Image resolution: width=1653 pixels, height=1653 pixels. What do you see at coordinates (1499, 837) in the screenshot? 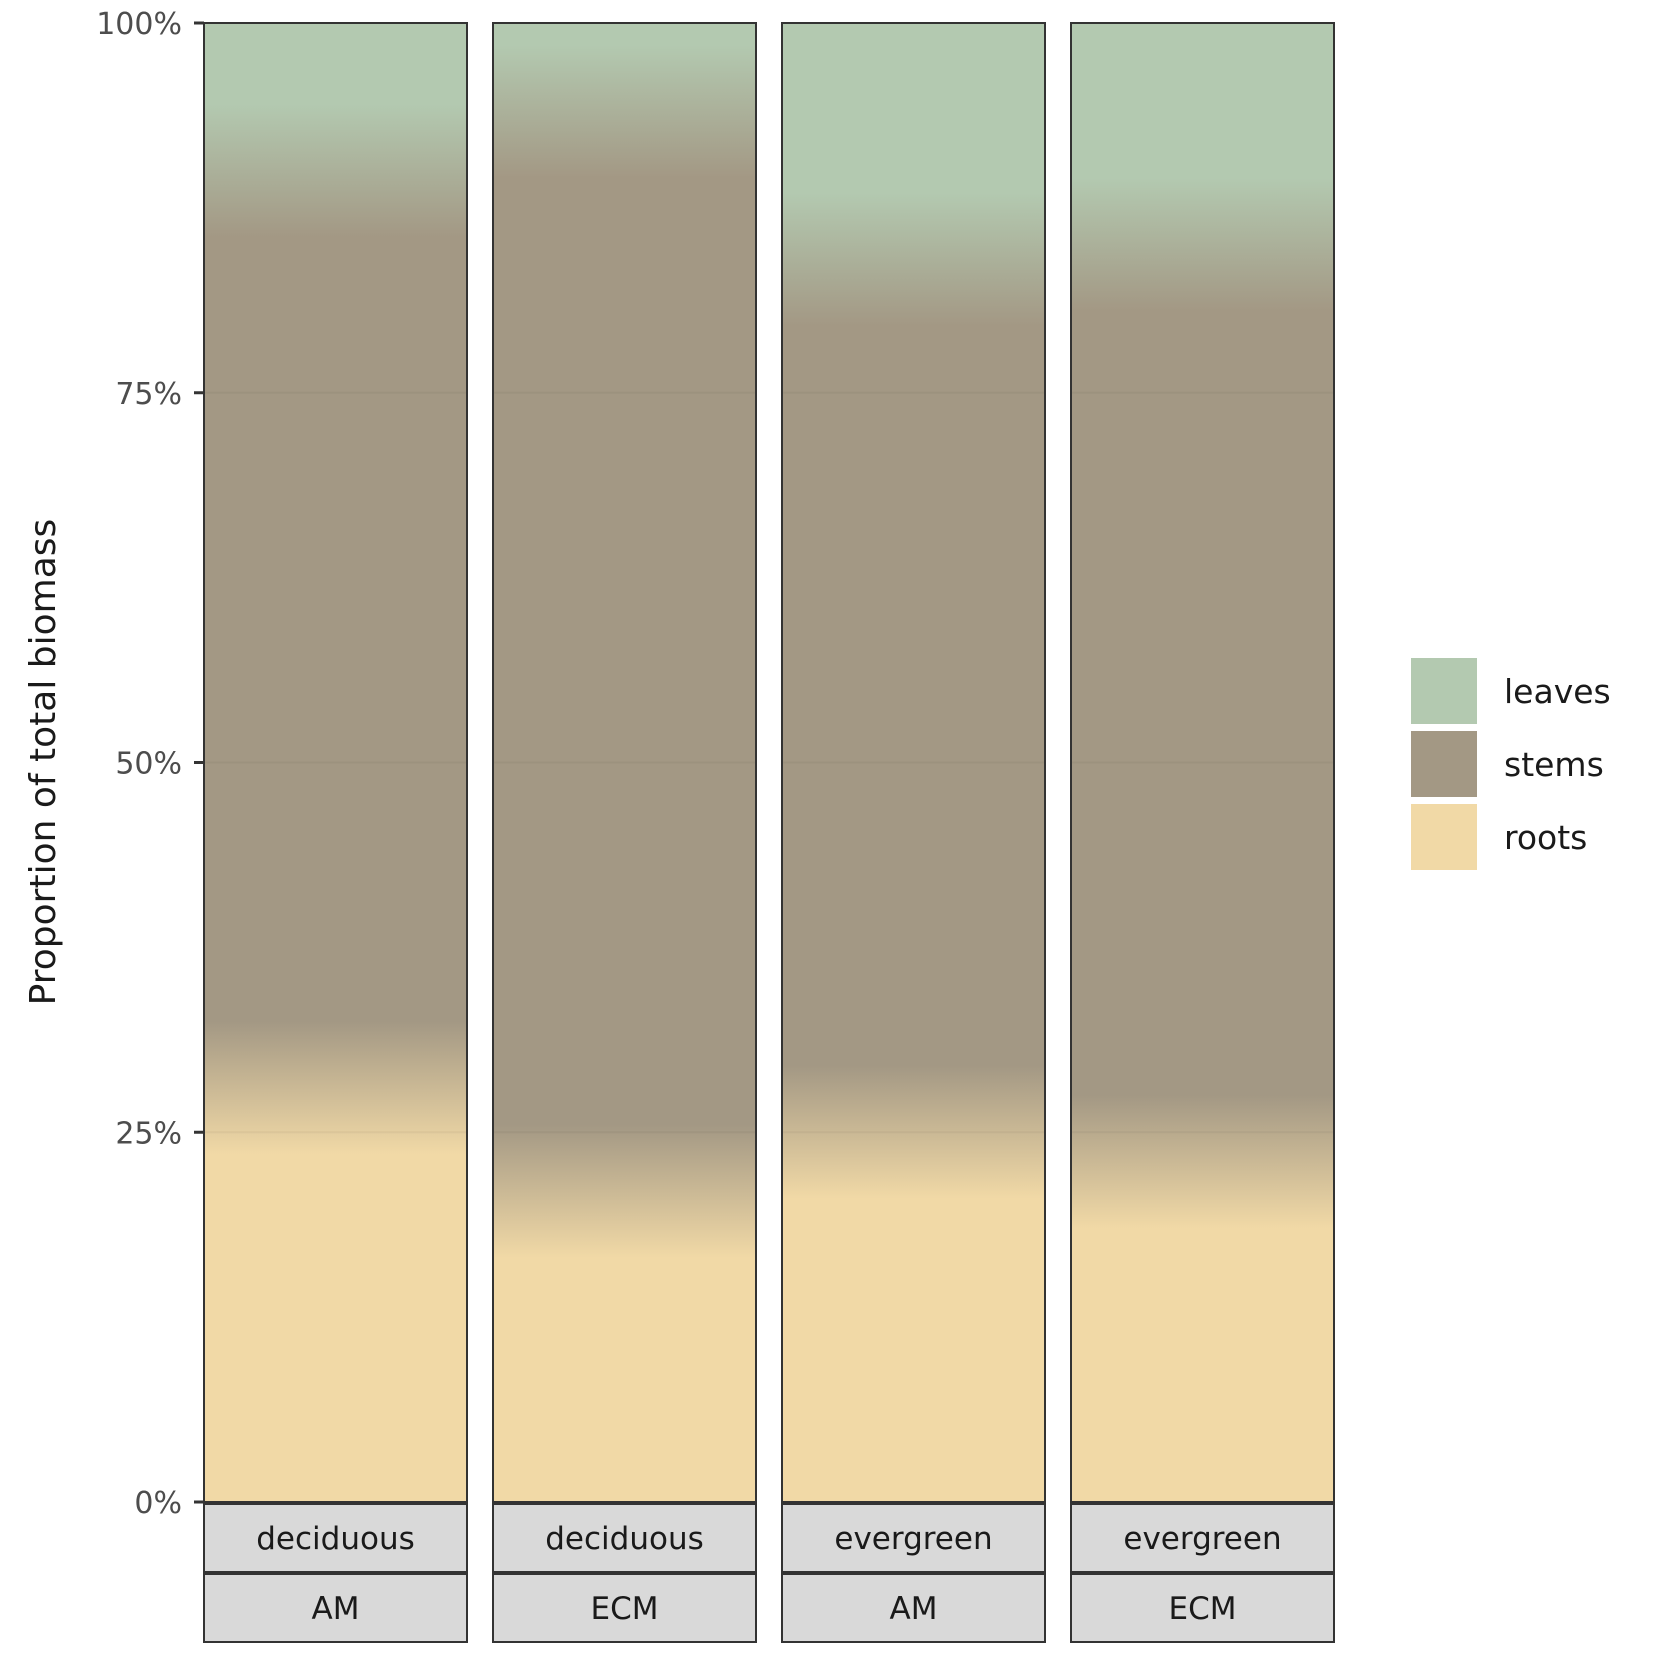
I see `legend-item-roots: roots` at bounding box center [1499, 837].